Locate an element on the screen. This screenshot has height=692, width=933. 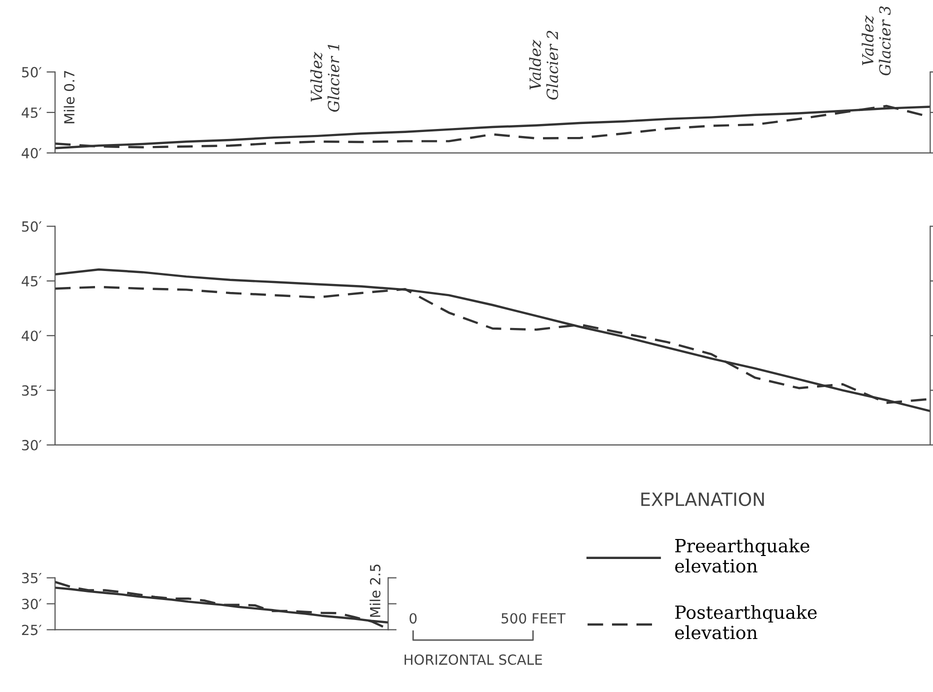
annotation: Valdez Glacier 3 is located at coordinates (876, 41).